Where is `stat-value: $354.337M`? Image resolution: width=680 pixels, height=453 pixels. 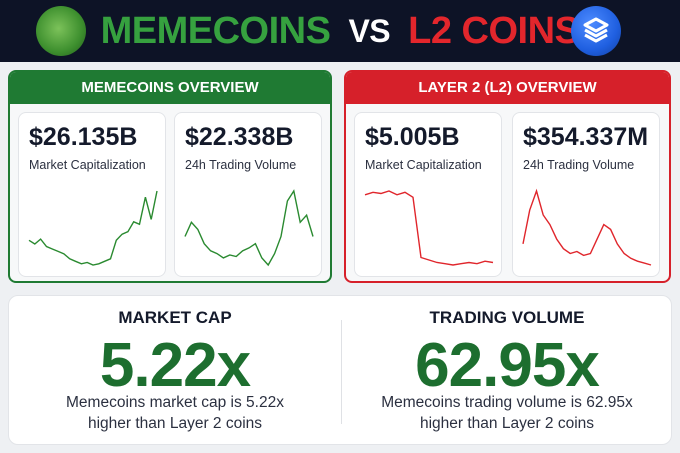
stat-value: $354.337M is located at coordinates (586, 137).